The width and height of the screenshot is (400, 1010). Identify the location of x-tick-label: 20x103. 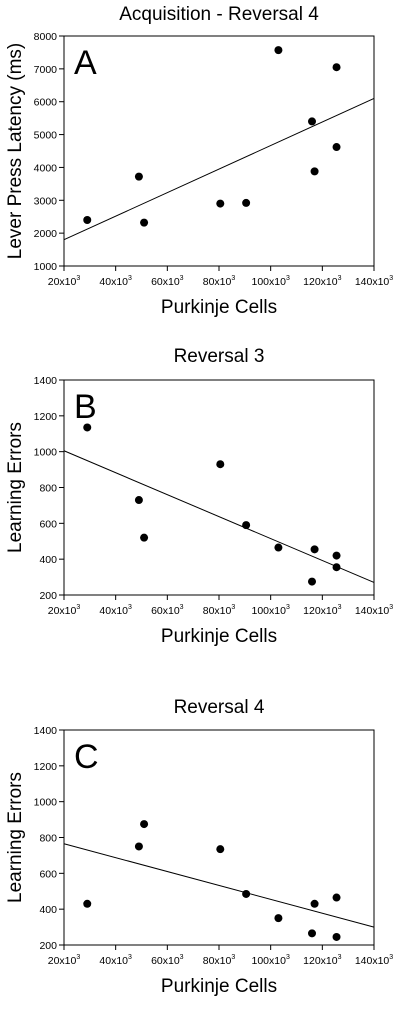
(64, 960).